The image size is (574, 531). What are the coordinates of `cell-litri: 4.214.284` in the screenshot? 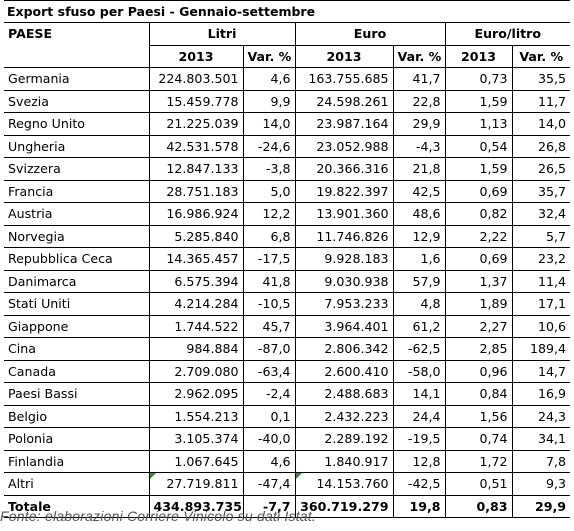 It's located at (196, 304).